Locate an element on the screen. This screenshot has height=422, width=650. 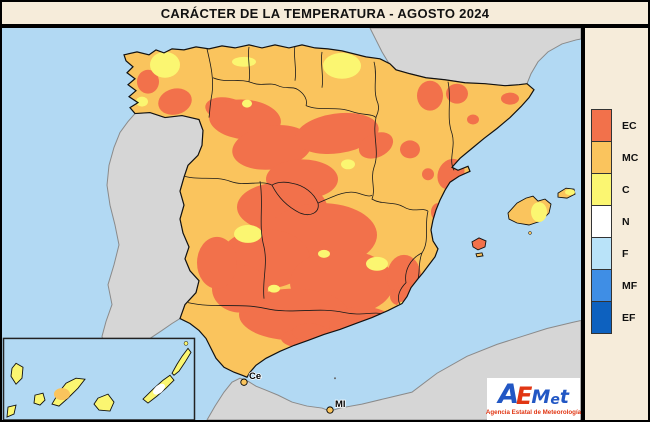
logo-letter: t is located at coordinates (564, 397).